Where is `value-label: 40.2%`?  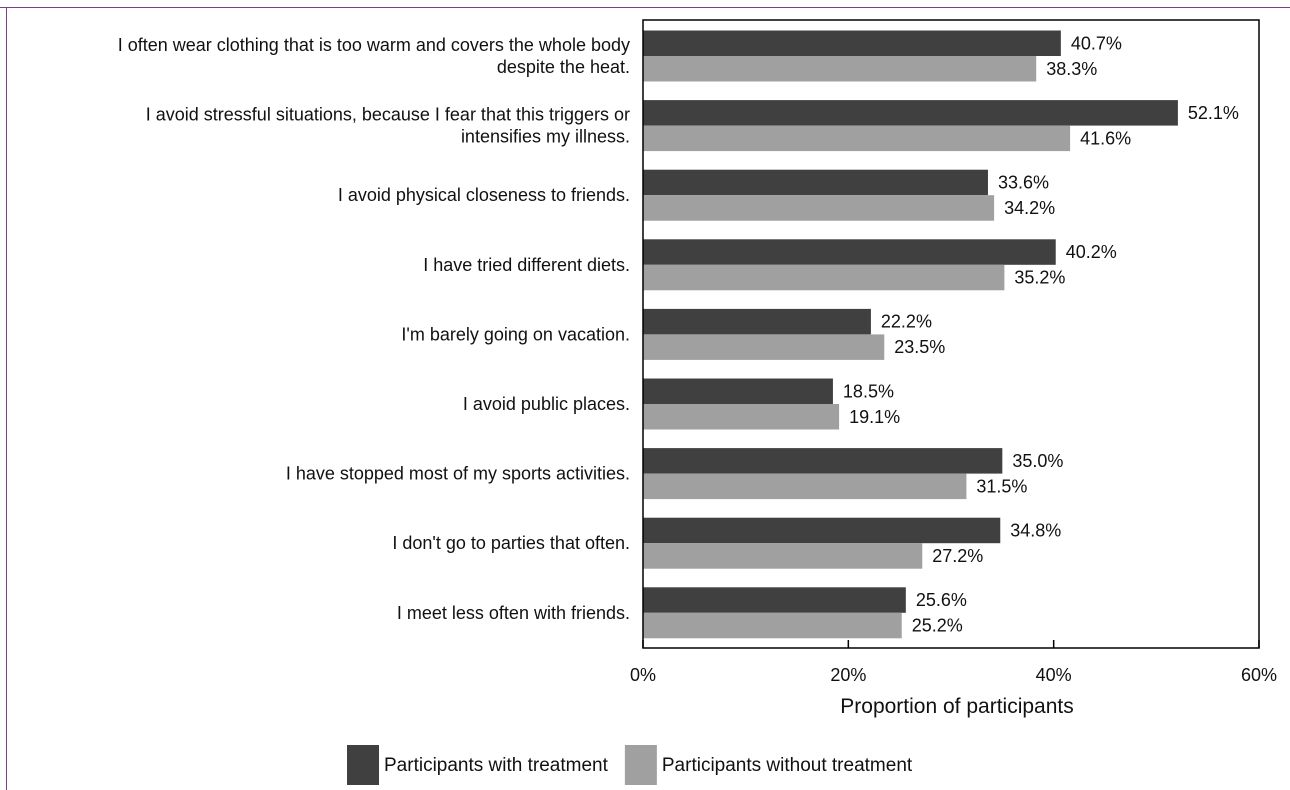
value-label: 40.2% is located at coordinates (1091, 252).